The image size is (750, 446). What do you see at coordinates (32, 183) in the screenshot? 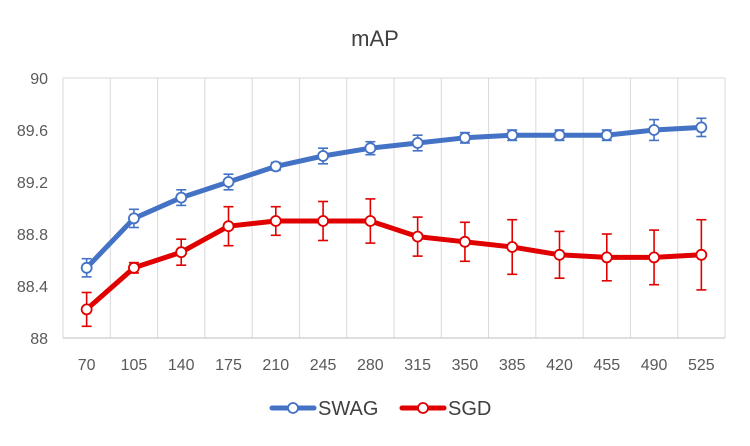
I see `y-tick-label: 89.2` at bounding box center [32, 183].